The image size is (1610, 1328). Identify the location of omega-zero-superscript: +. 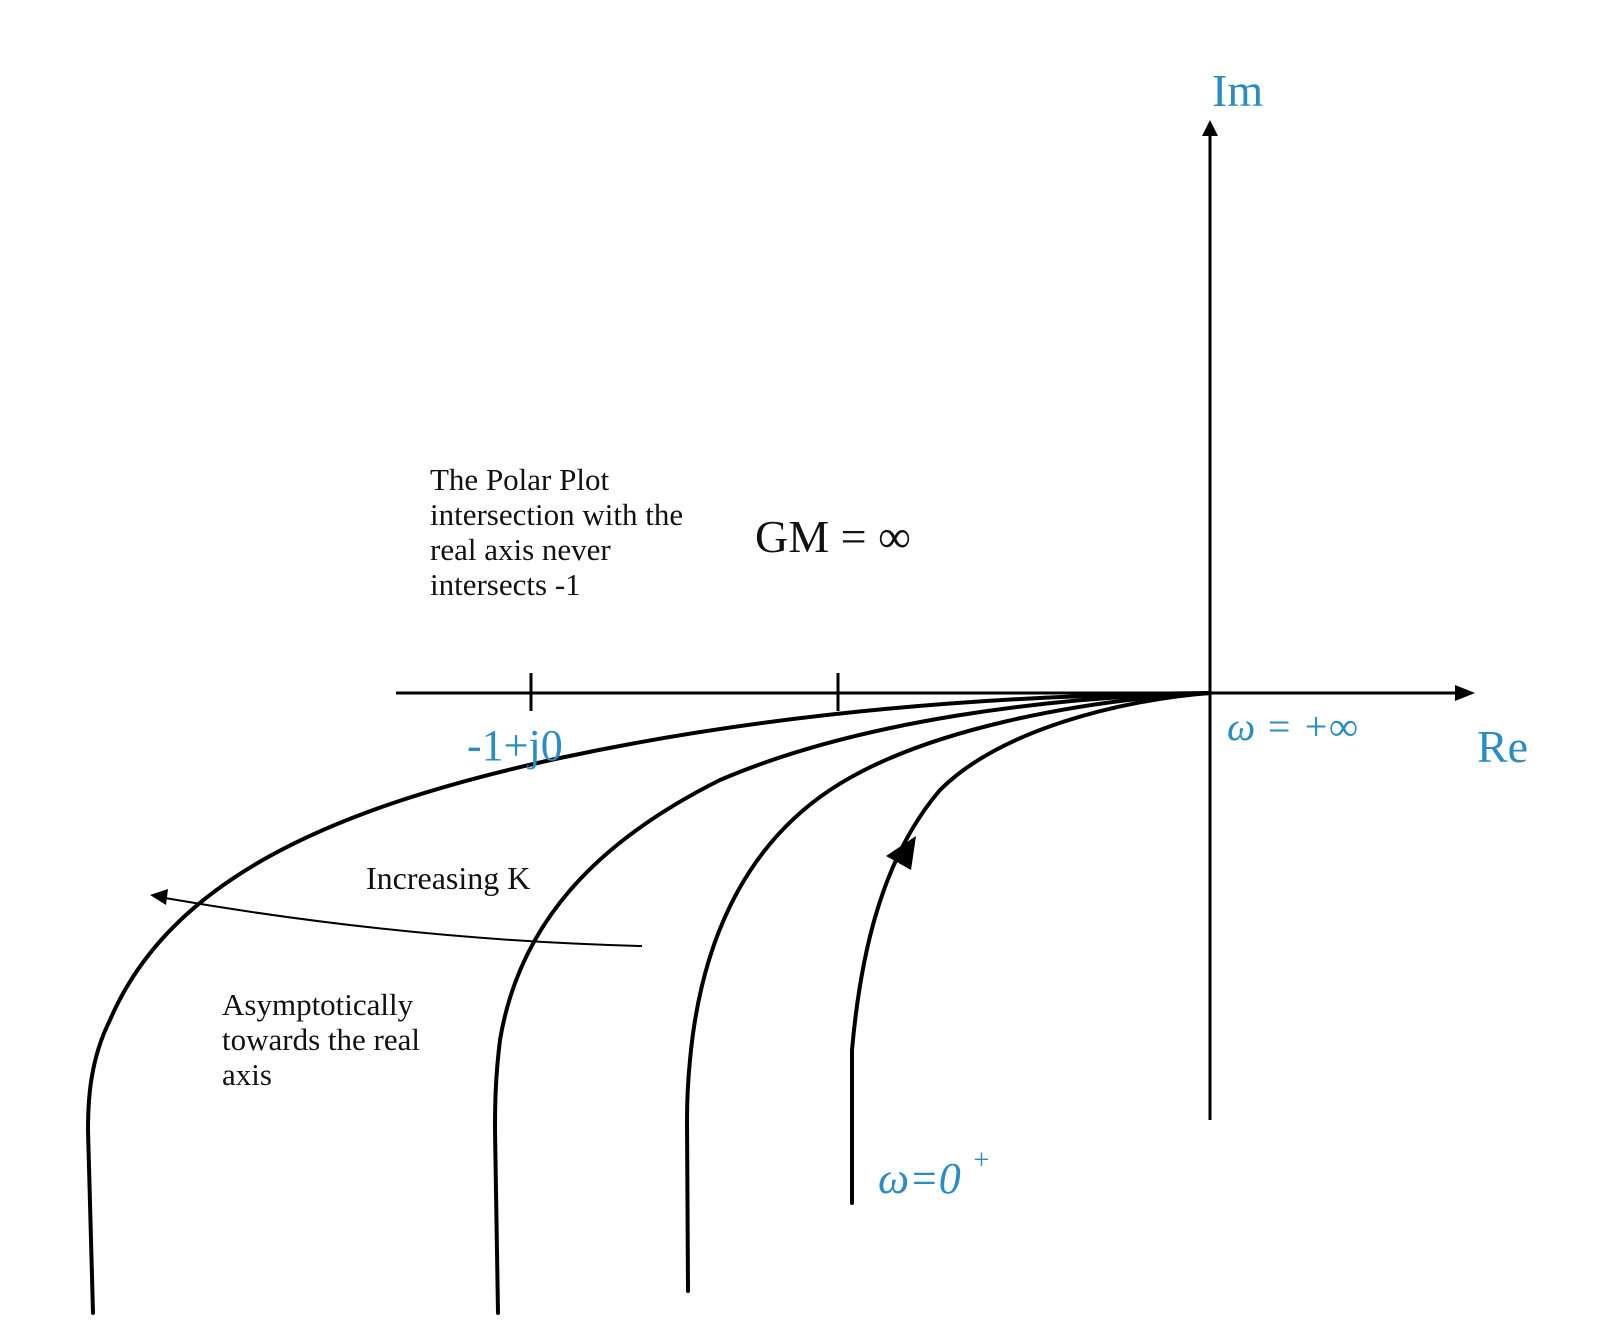
(981, 1160).